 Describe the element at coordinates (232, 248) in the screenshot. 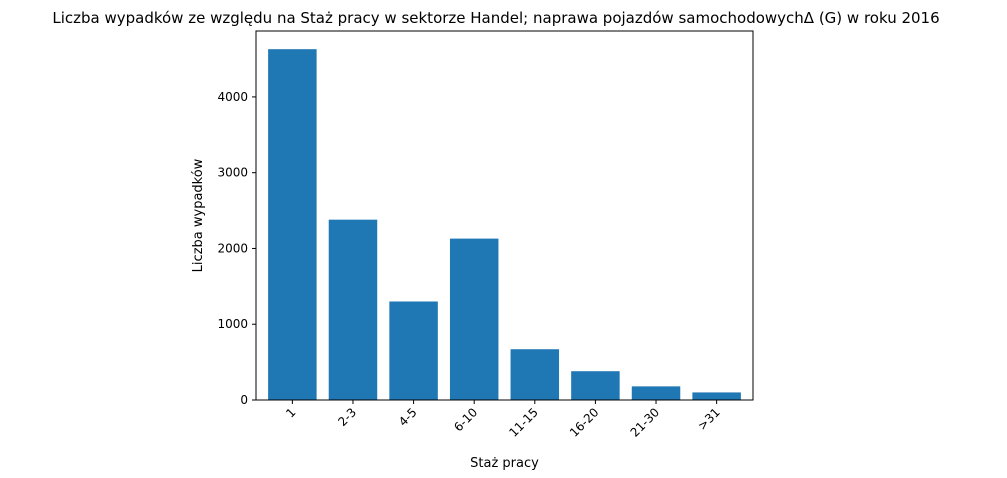

I see `y-tick-label: 2000` at that location.